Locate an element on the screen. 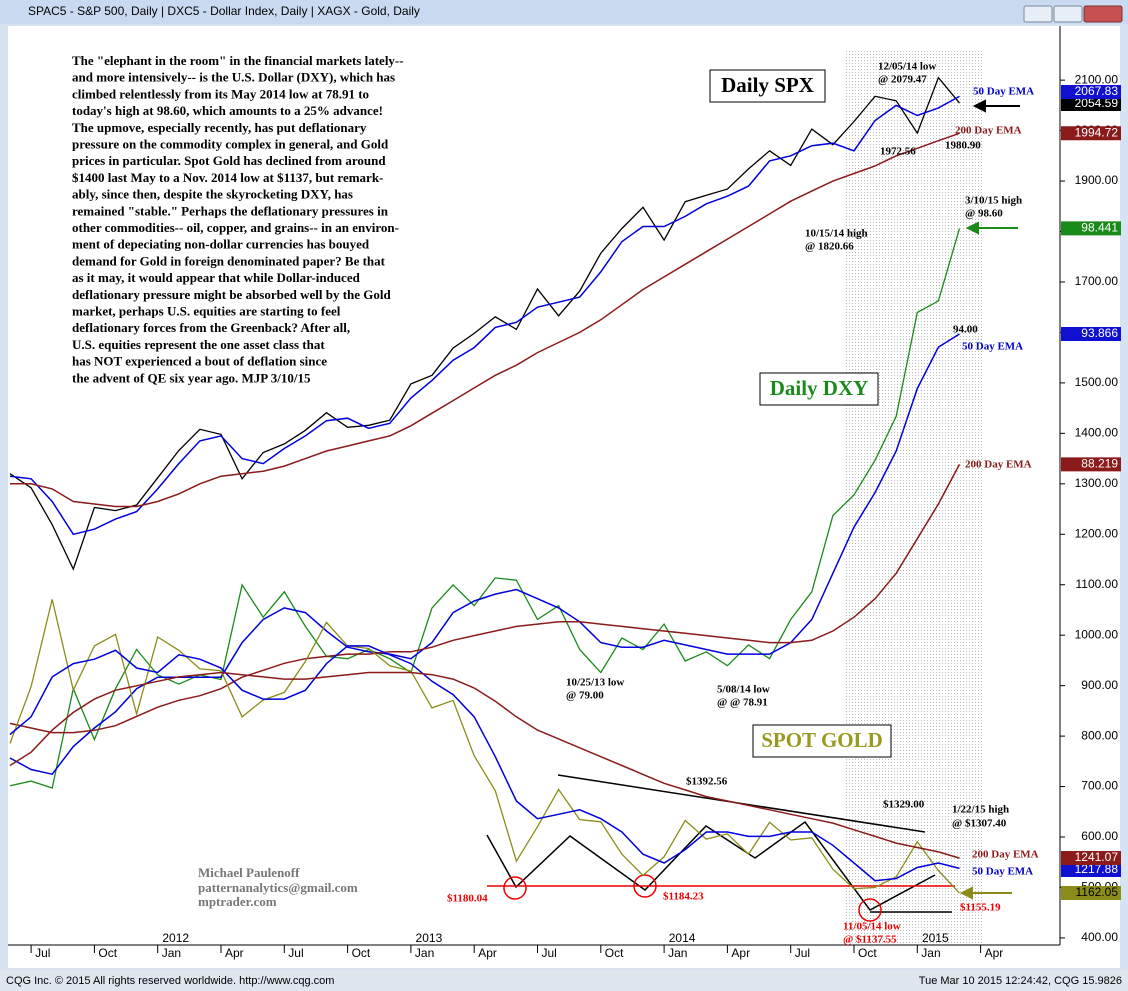  annotation: $1392.56 is located at coordinates (707, 782).